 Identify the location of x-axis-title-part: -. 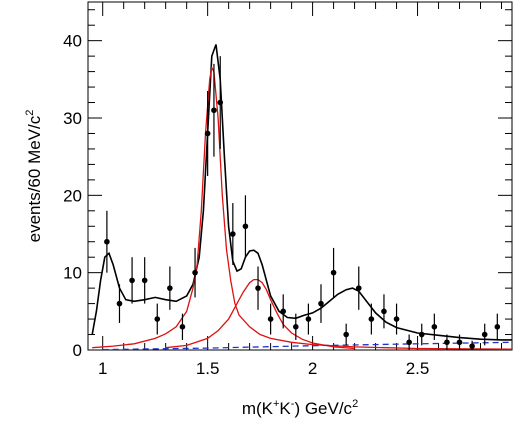
(293, 404).